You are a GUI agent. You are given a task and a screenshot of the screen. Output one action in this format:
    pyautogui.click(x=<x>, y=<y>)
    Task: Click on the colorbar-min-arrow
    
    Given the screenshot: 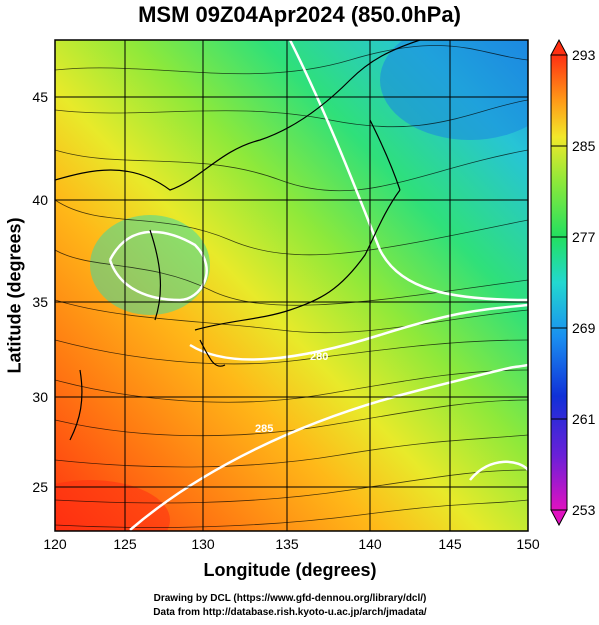 What is the action you would take?
    pyautogui.click(x=559, y=518)
    